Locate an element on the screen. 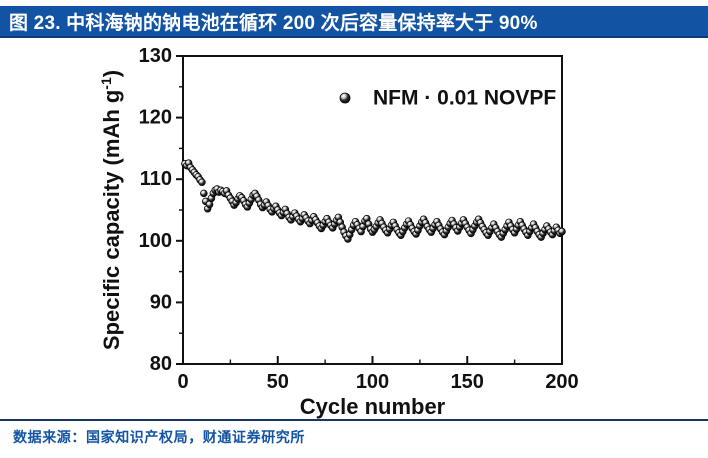 The image size is (708, 458). figure-title-bar: 图 23. 中科海钠的钠电池在循环 200 次后容量保持率大于 90% is located at coordinates (354, 22).